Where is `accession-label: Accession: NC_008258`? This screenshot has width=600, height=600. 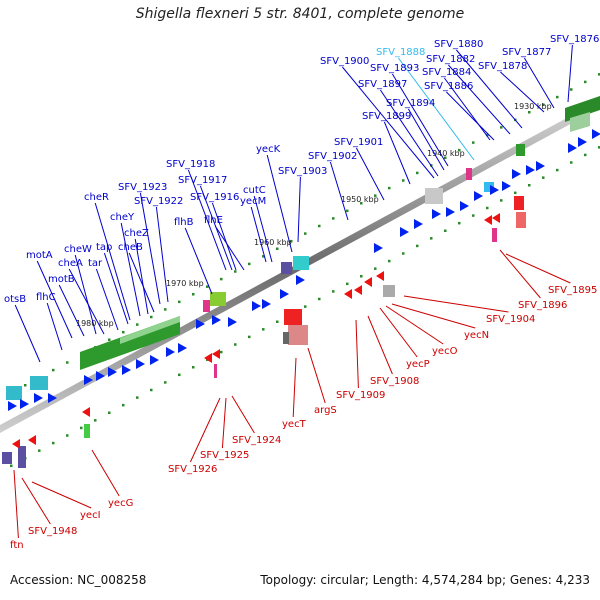
accession-label: Accession: NC_008258 is located at coordinates (78, 580).